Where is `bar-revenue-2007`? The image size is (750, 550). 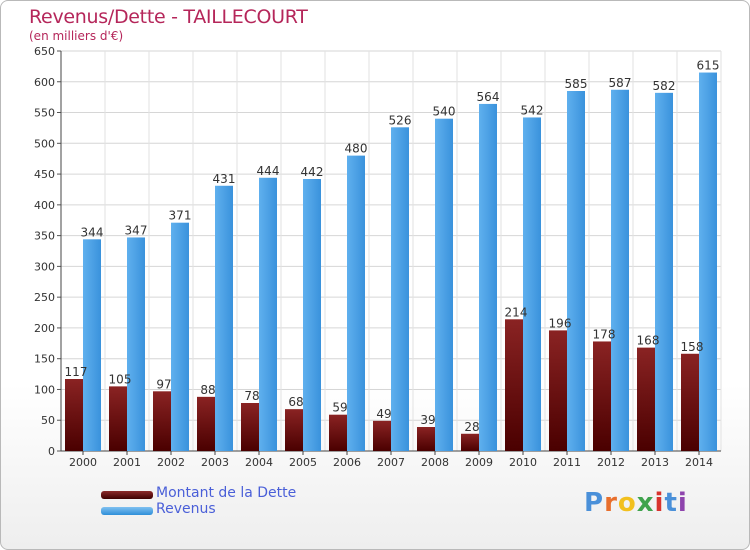
bar-revenue-2007 is located at coordinates (400, 289).